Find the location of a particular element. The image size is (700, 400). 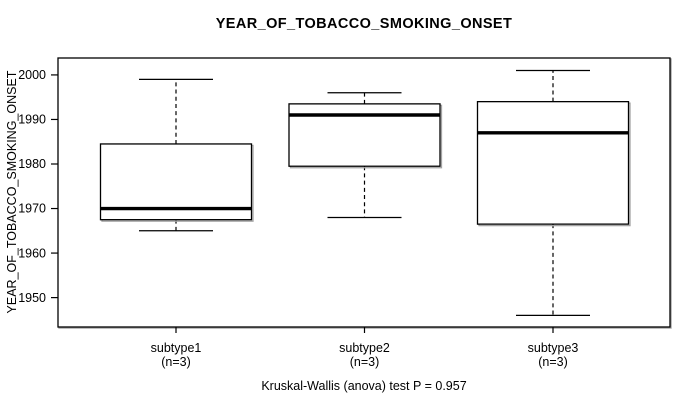

y-tick-label: 1960 is located at coordinates (32, 253).